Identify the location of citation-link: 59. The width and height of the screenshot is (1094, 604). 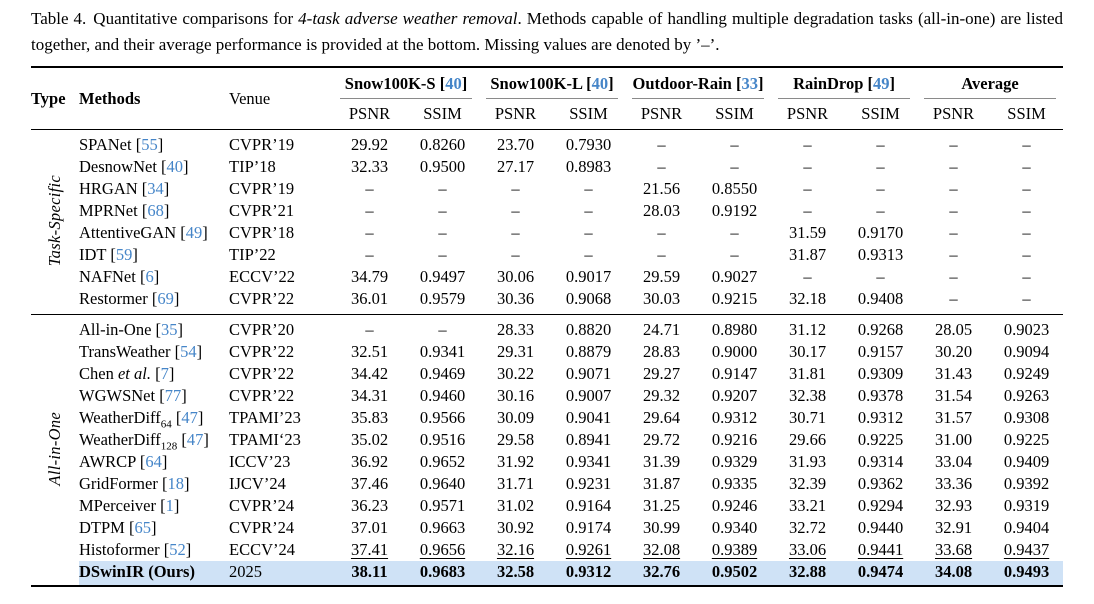
(124, 254).